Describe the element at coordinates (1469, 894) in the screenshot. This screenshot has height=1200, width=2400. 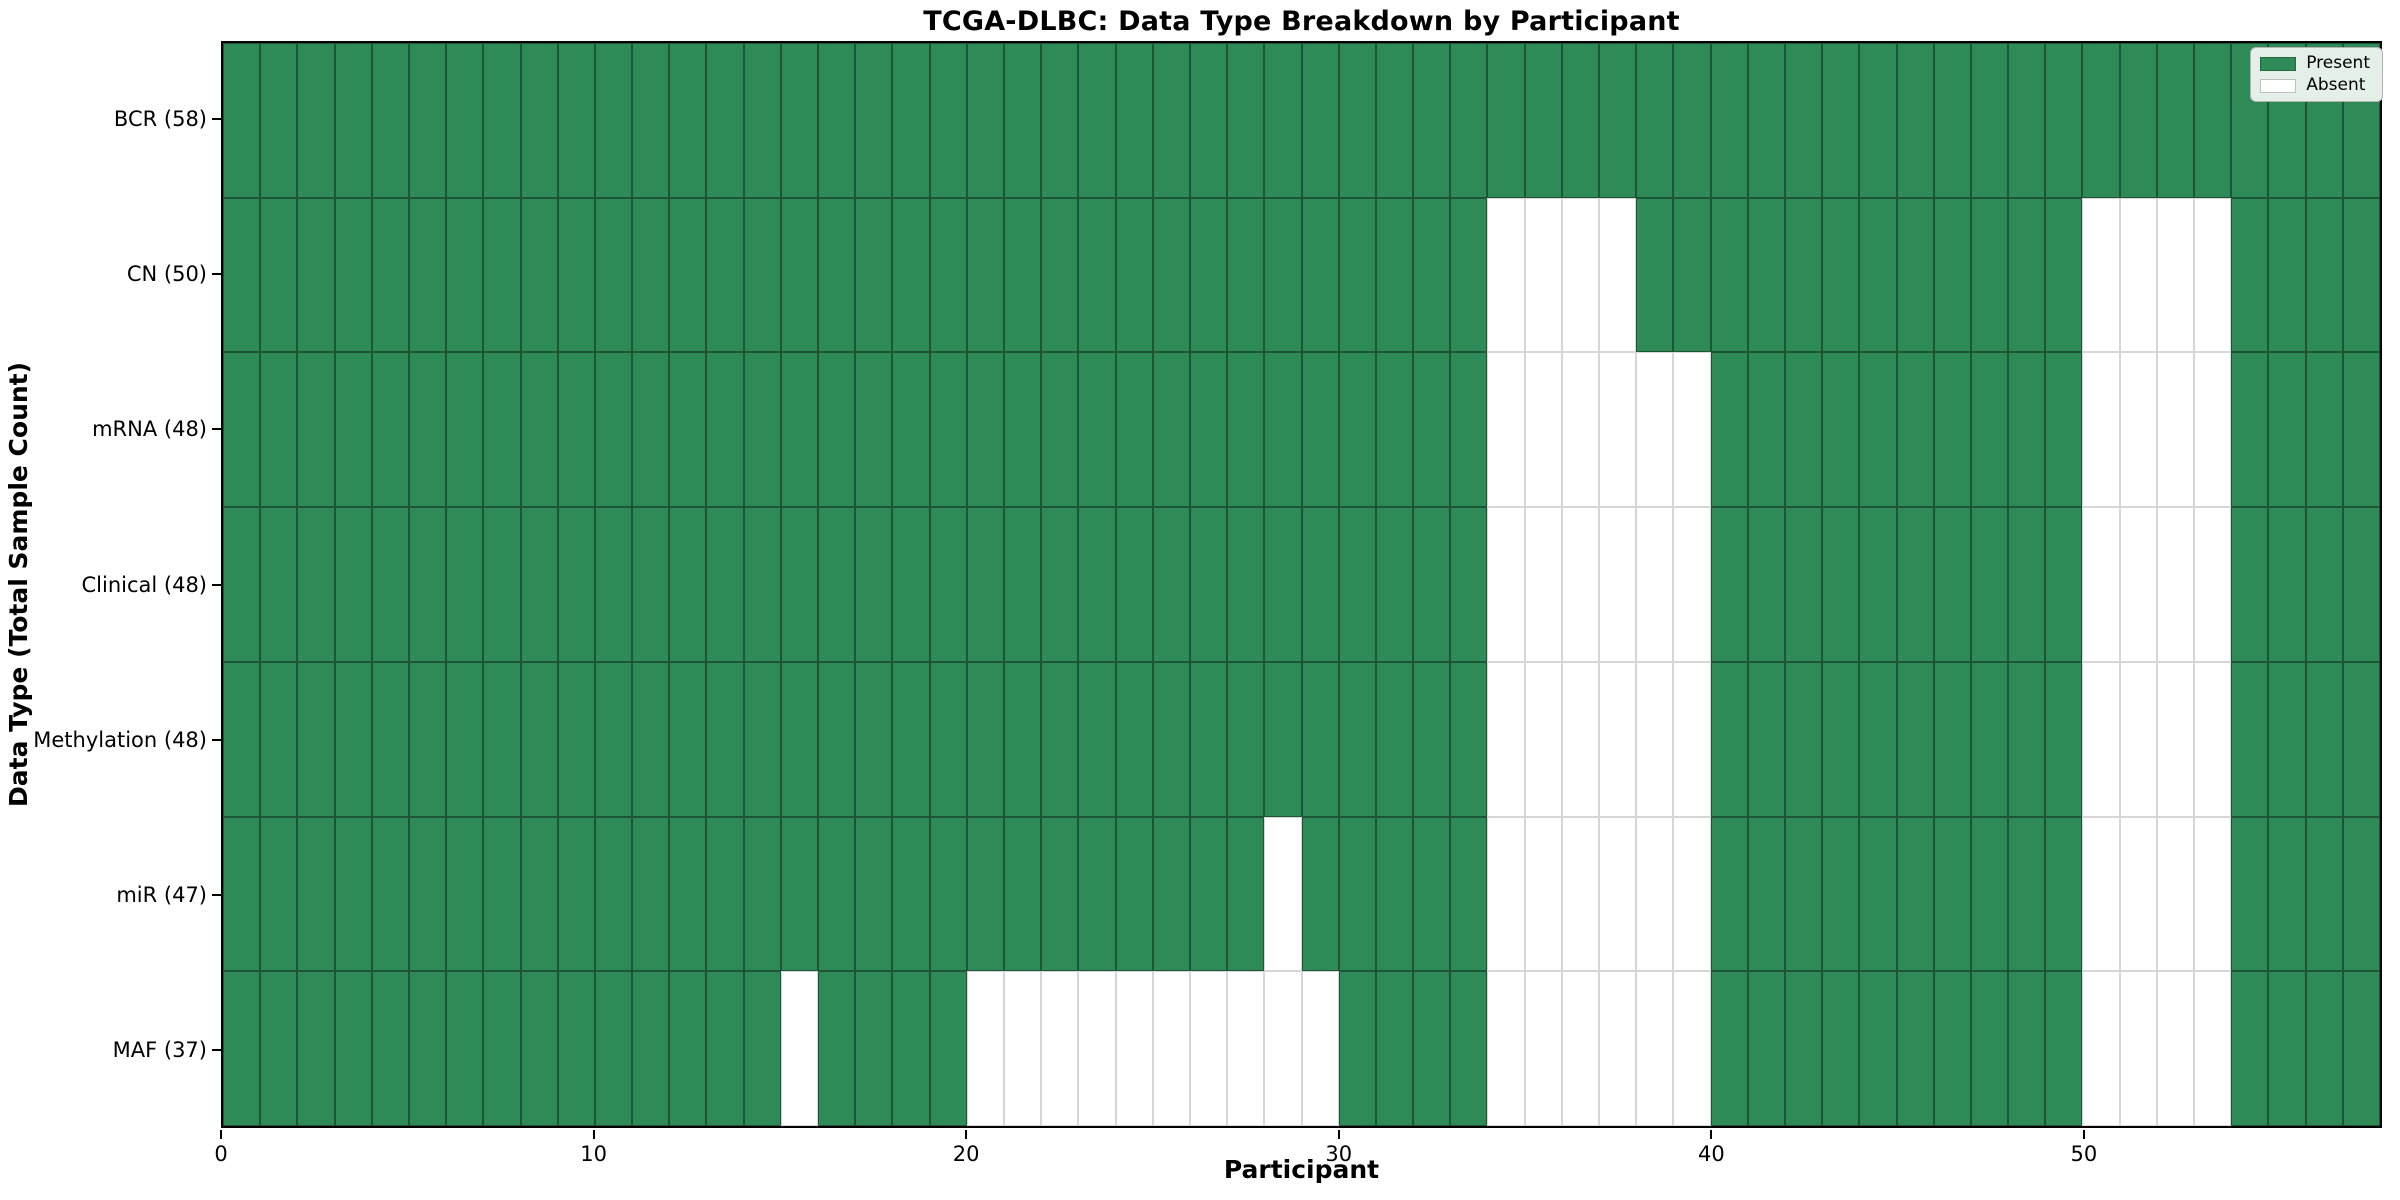
I see `cell-miR-p33` at that location.